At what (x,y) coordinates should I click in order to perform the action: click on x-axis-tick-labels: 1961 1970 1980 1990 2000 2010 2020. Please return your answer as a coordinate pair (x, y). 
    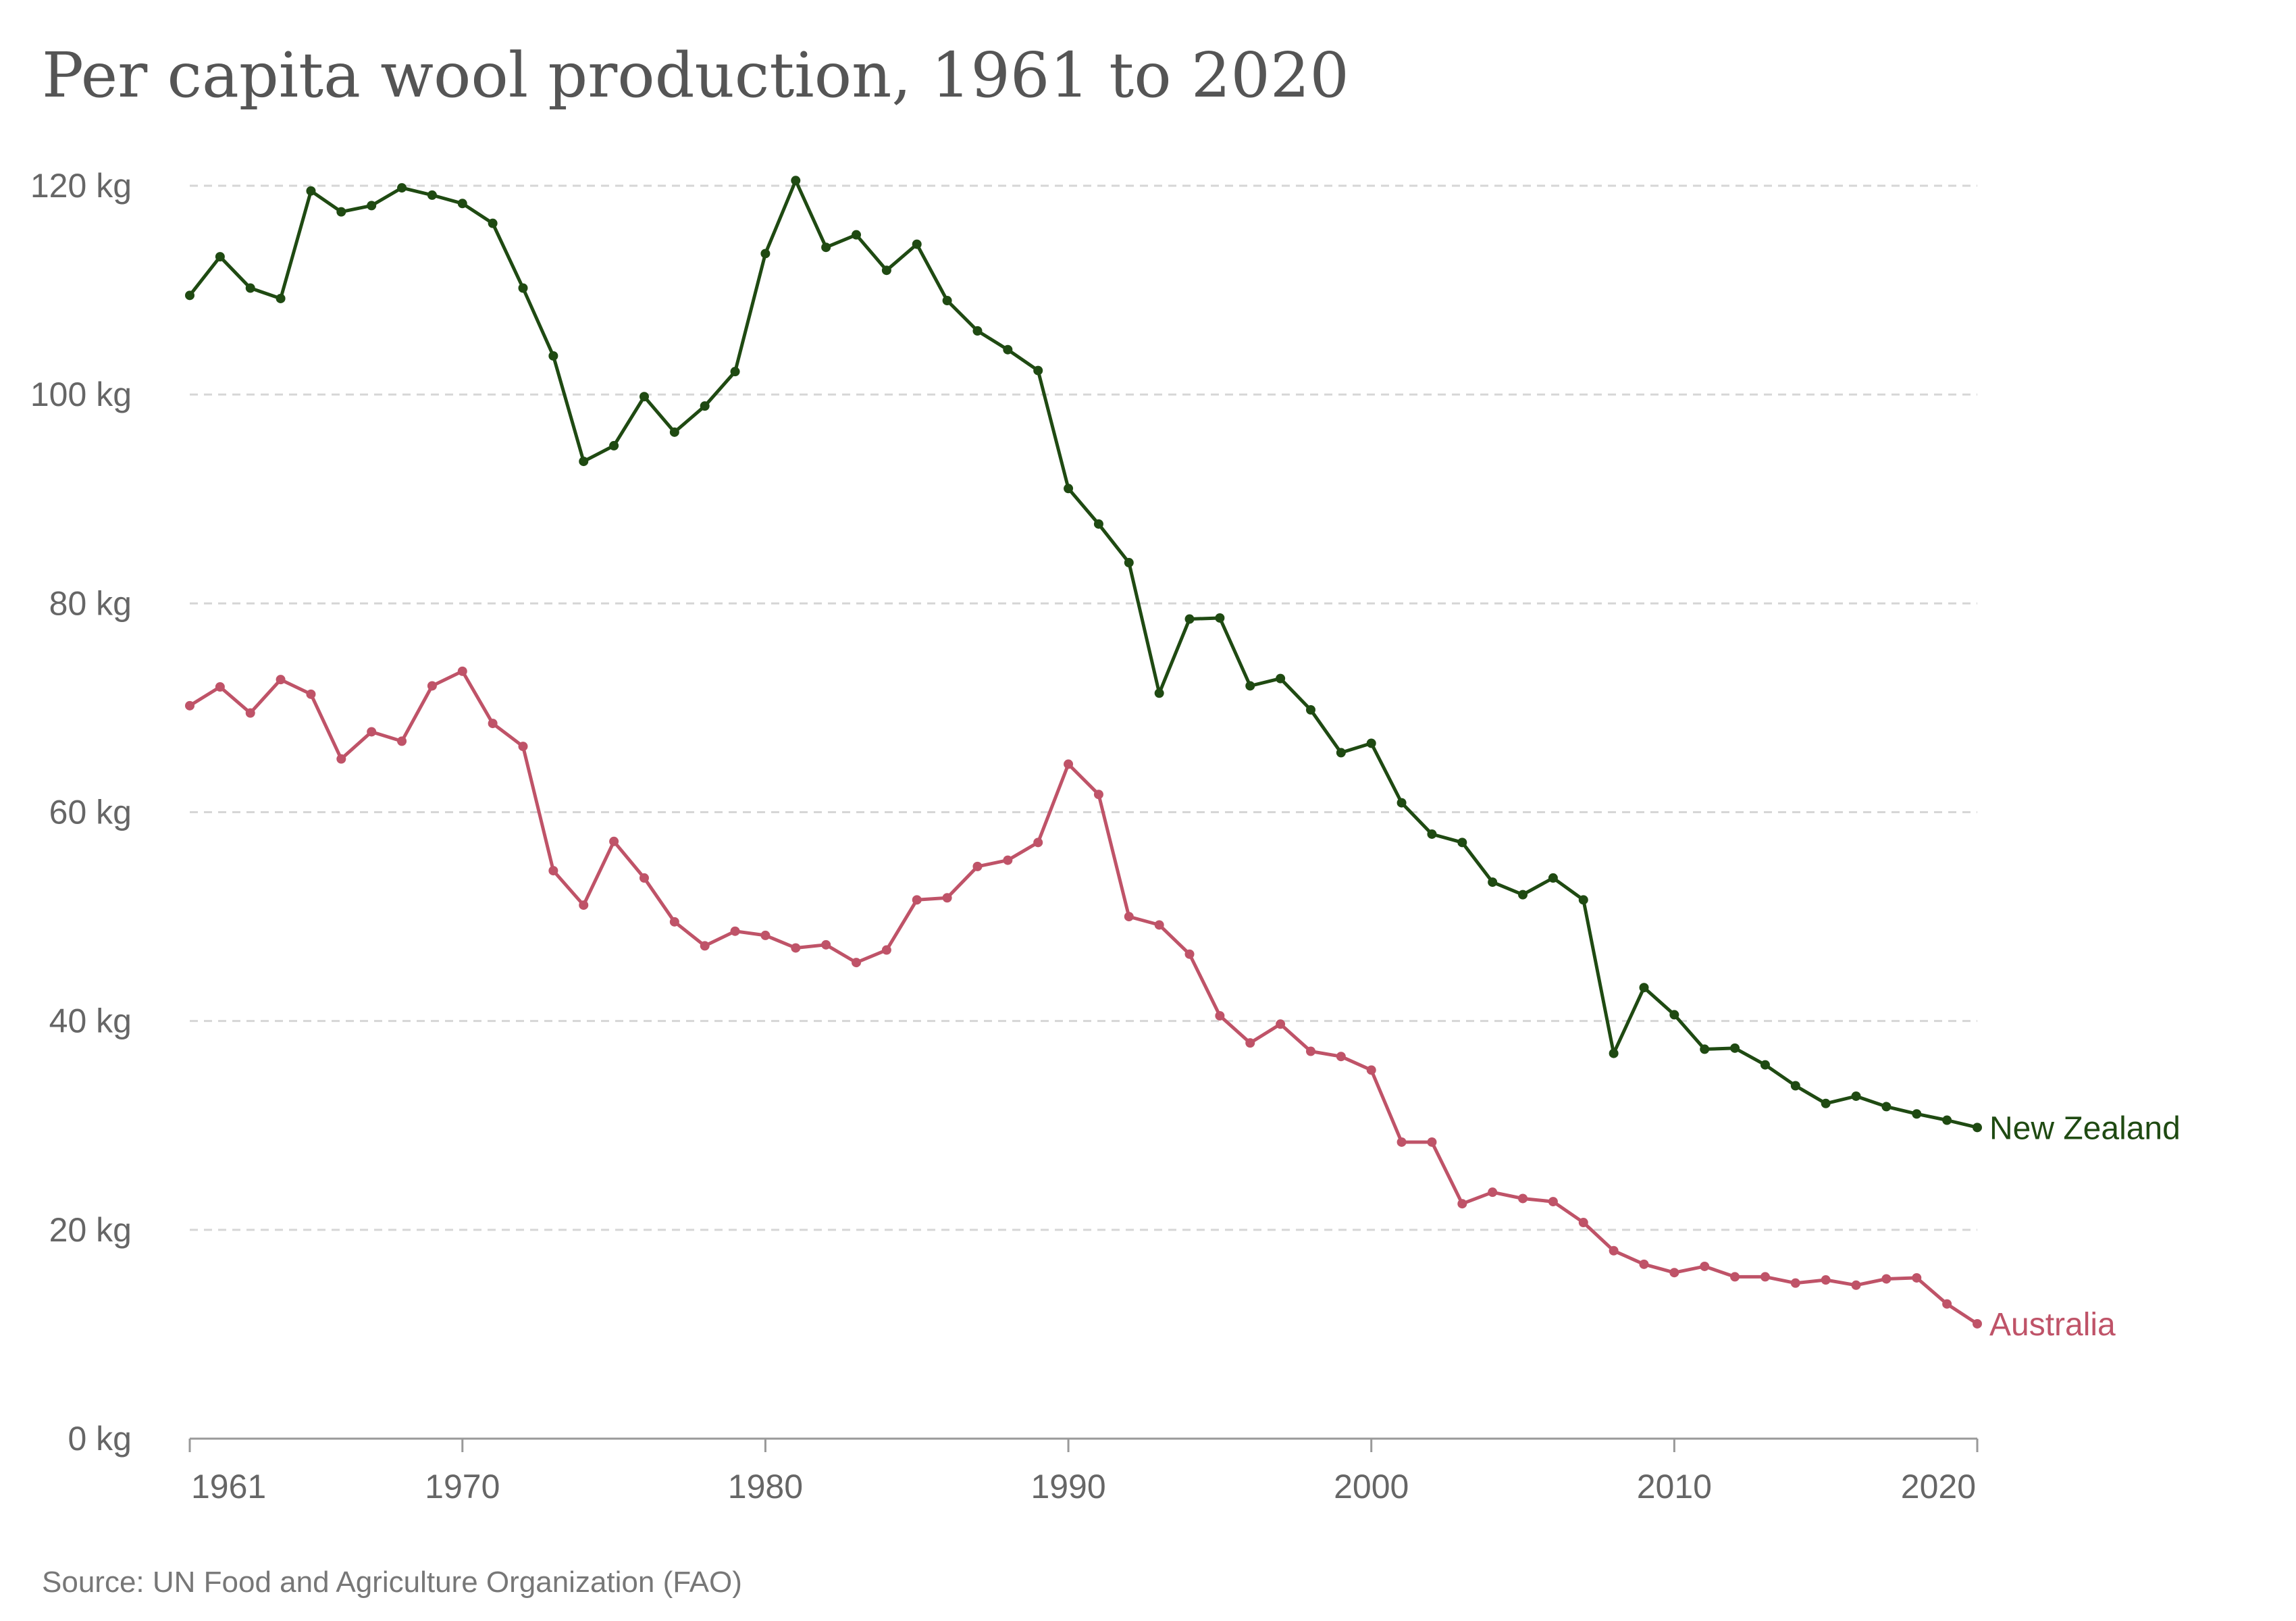
    Looking at the image, I should click on (1083, 1487).